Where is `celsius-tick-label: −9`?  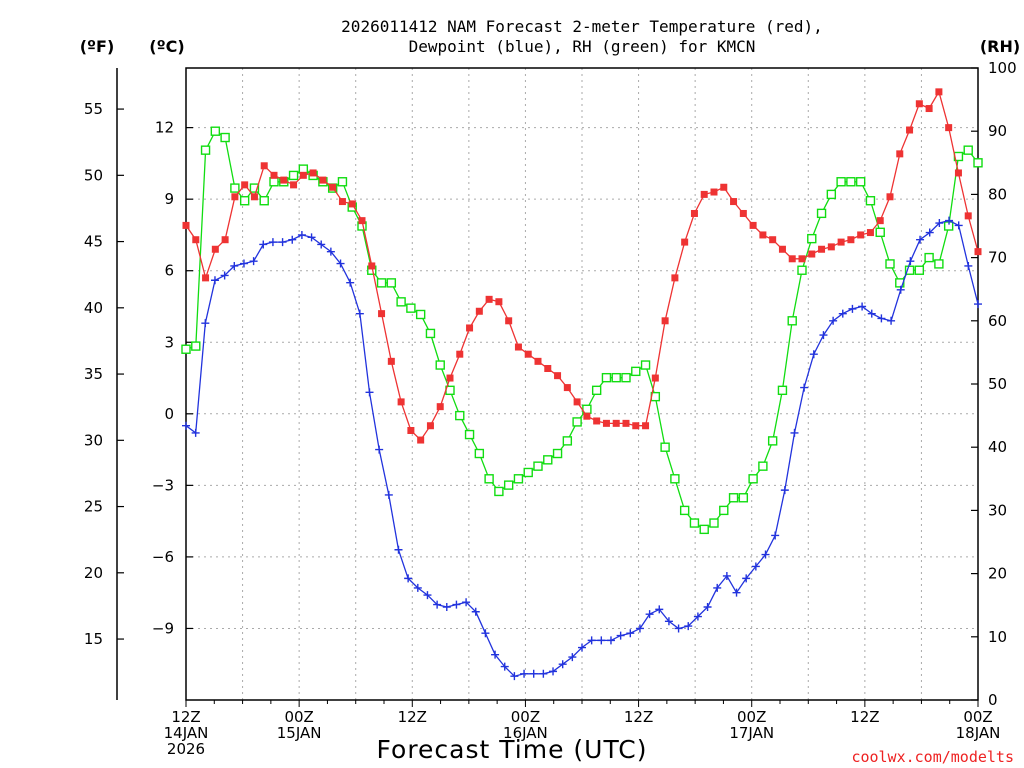
celsius-tick-label: −9 is located at coordinates (163, 628).